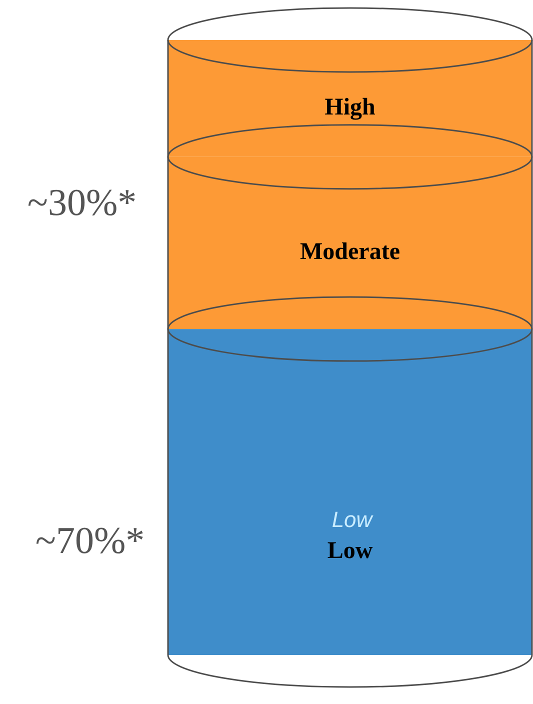  Describe the element at coordinates (350, 251) in the screenshot. I see `series-label: Moderate` at that location.